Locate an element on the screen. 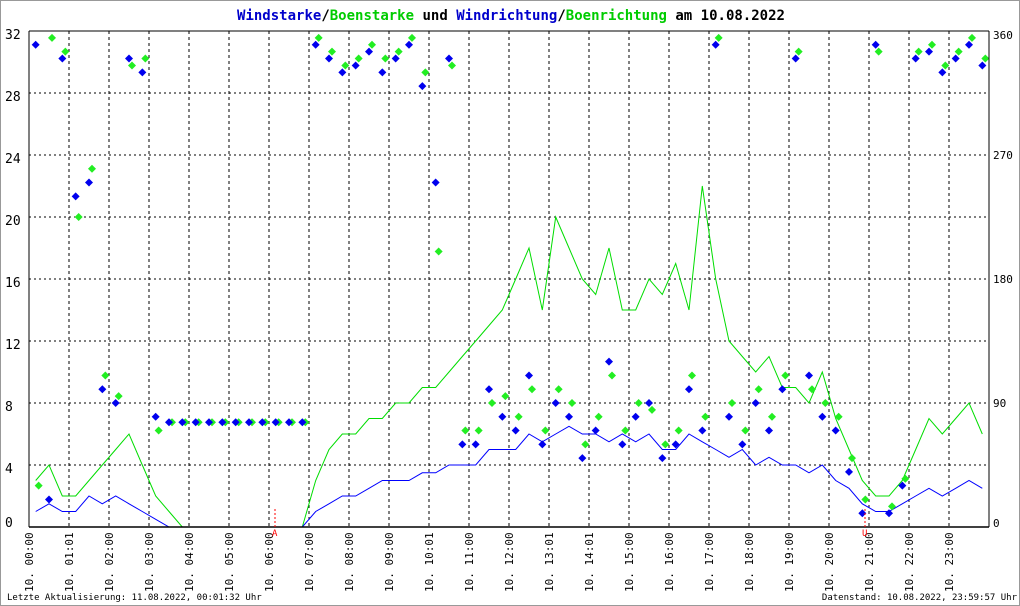  y-tick-label-left: 4 is located at coordinates (9, 469).